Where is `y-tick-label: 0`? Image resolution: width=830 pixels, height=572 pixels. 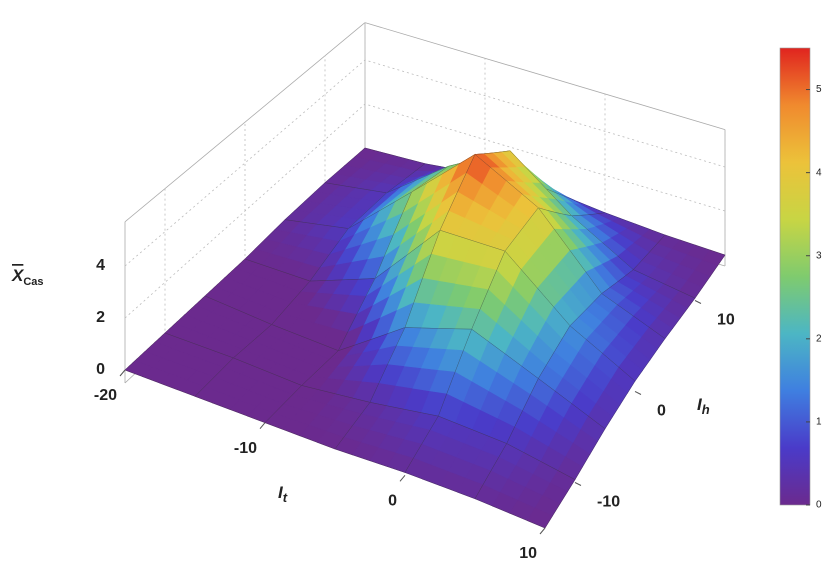 y-tick-label: 0 is located at coordinates (661, 411).